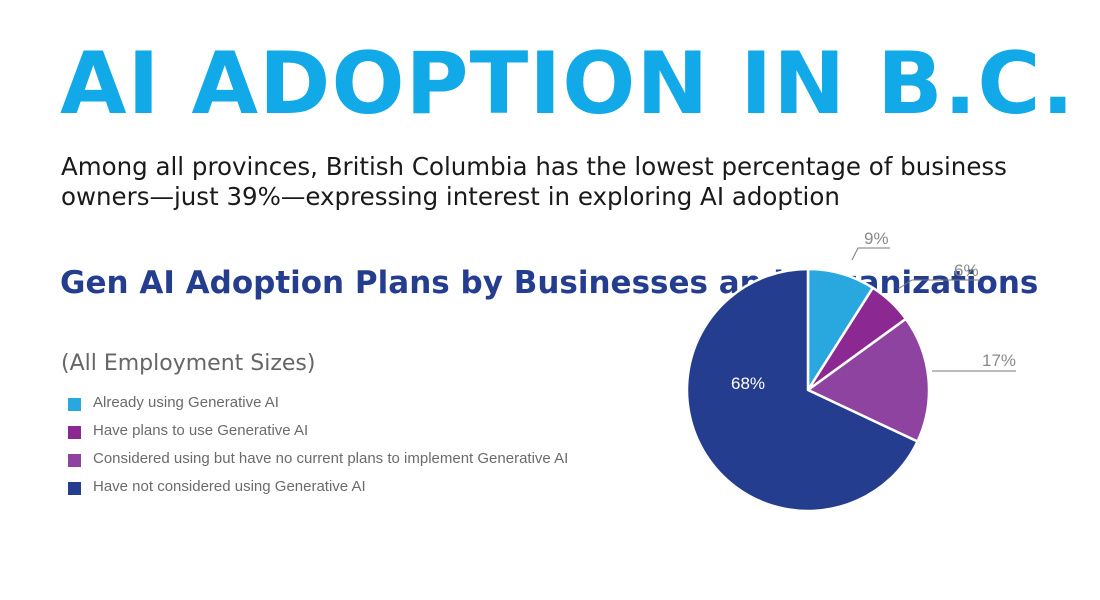 This screenshot has width=1100, height=600. I want to click on chart-subtitle: (All Employment Sizes), so click(188, 363).